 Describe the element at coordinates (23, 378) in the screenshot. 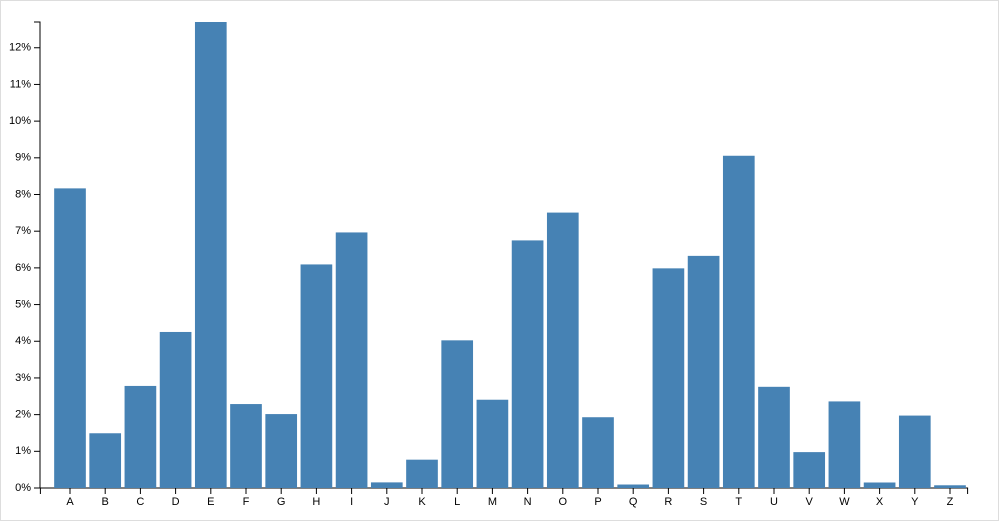

I see `y-tick-label: 3%` at that location.